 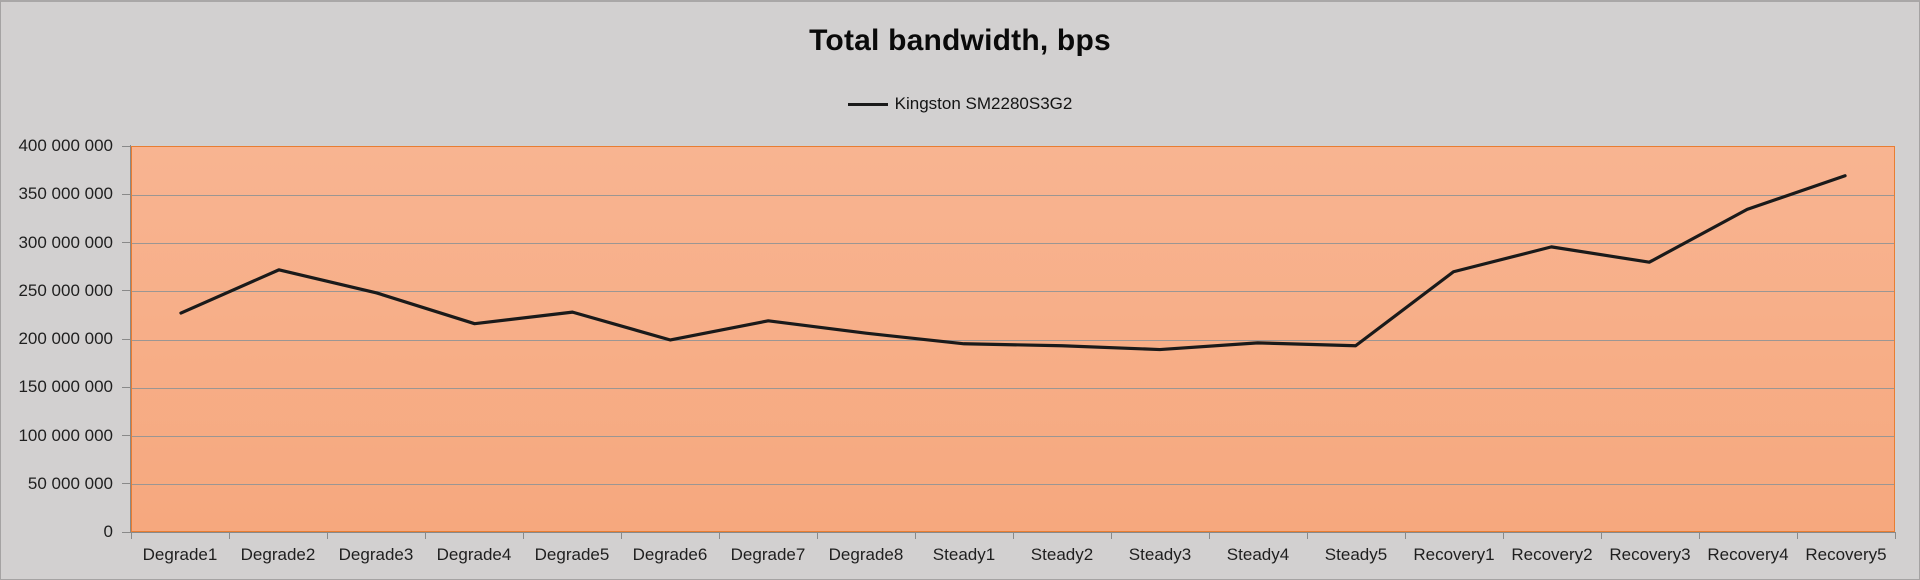 I want to click on y-tick-label: 250 000 000, so click(x=65, y=290).